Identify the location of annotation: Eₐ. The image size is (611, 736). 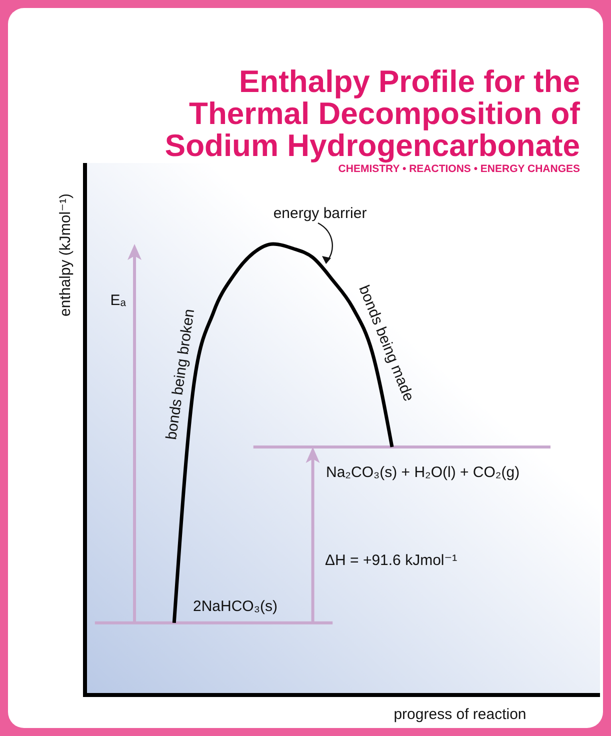
(118, 300).